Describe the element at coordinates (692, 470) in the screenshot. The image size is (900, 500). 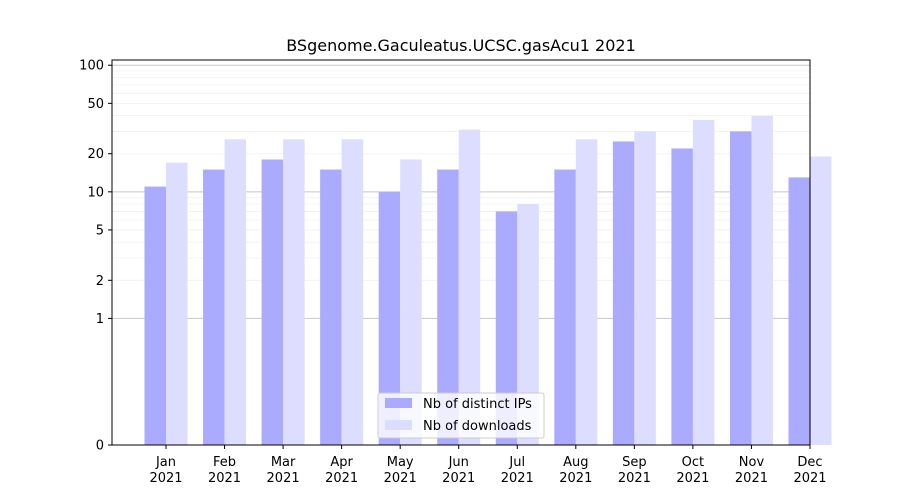
I see `x-tick-label: Oct 2021` at that location.